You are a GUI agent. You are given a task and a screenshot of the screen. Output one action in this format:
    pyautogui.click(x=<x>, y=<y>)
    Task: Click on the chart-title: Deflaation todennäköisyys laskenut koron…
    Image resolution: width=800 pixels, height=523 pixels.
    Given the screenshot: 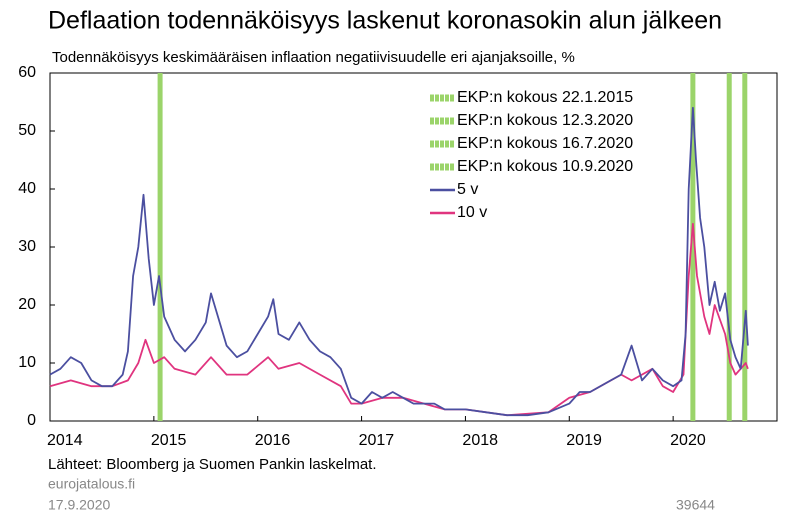 What is the action you would take?
    pyautogui.click(x=385, y=21)
    